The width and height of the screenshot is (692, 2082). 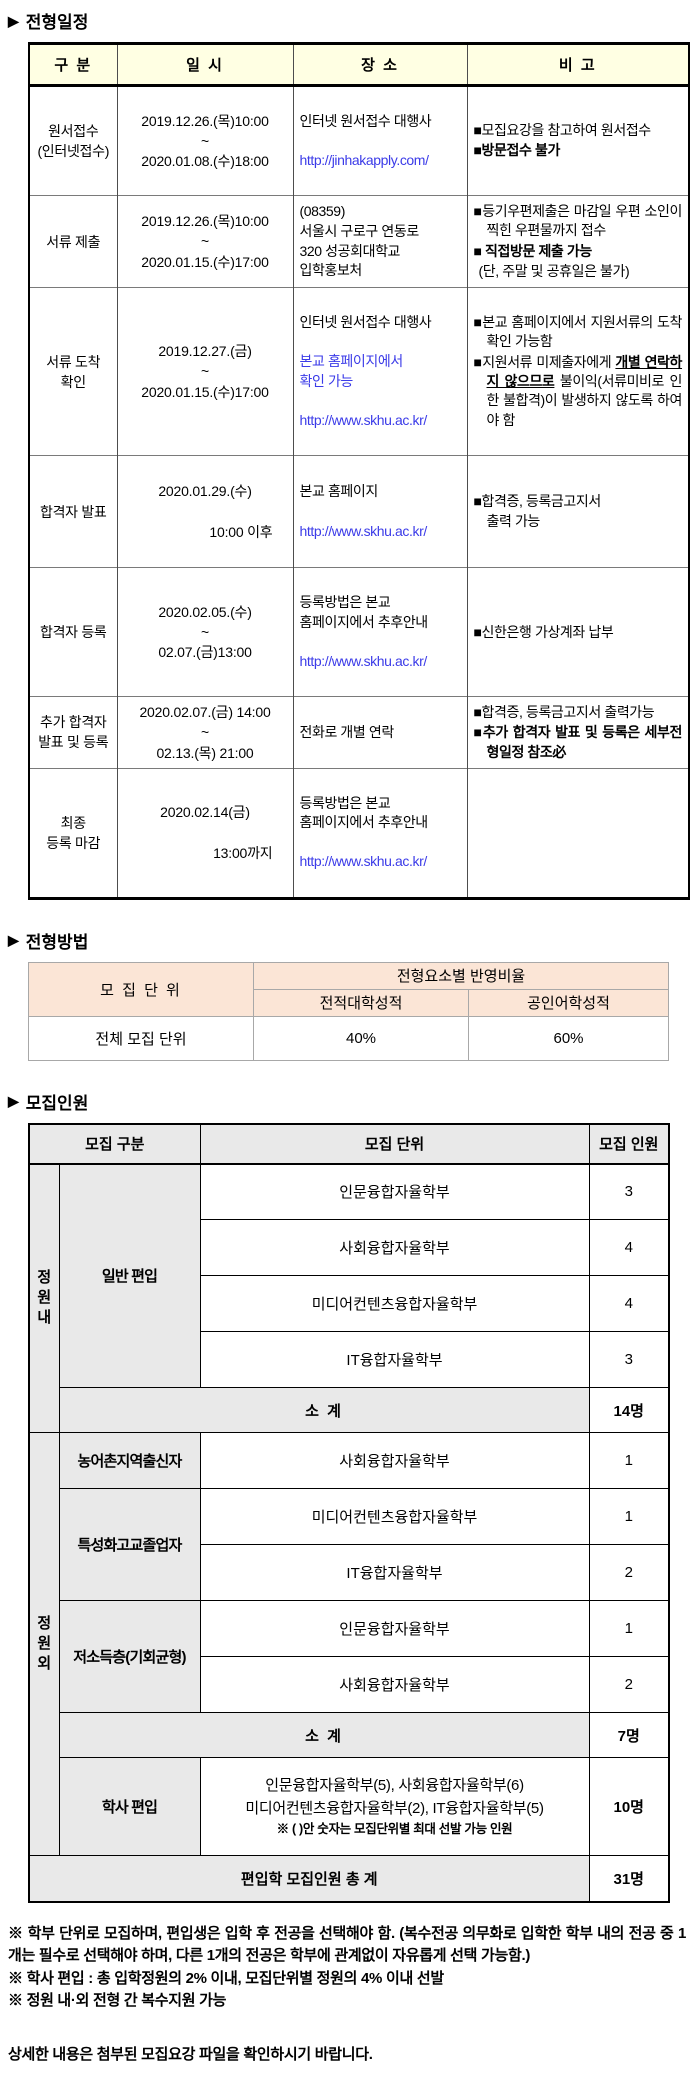 I want to click on datetime-cell: 2020.02.07.(금) 14:00 ~ 02.13.(목) 21:00, so click(x=204, y=732).